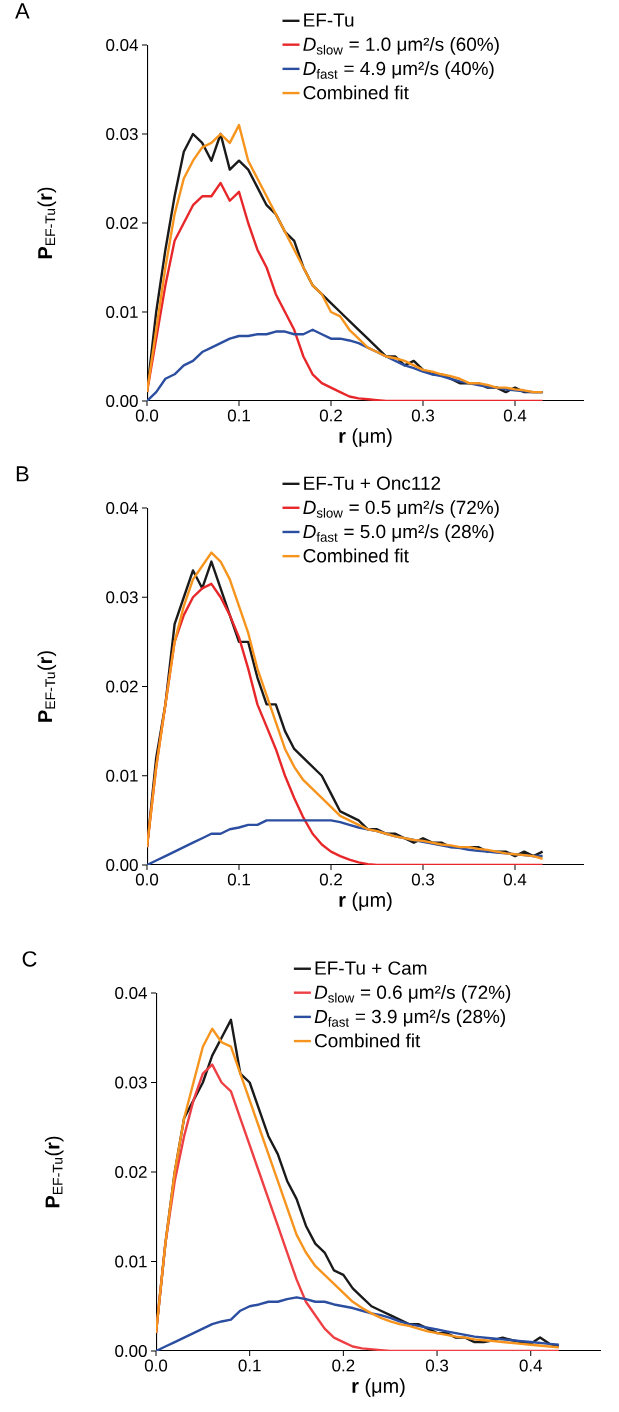 Image resolution: width=619 pixels, height=1412 pixels. I want to click on chart-title: C, so click(29, 959).